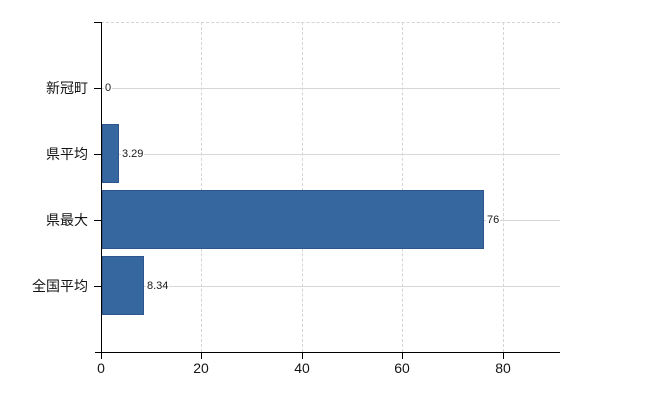 This screenshot has height=400, width=650. I want to click on x-tick-label: 80, so click(503, 368).